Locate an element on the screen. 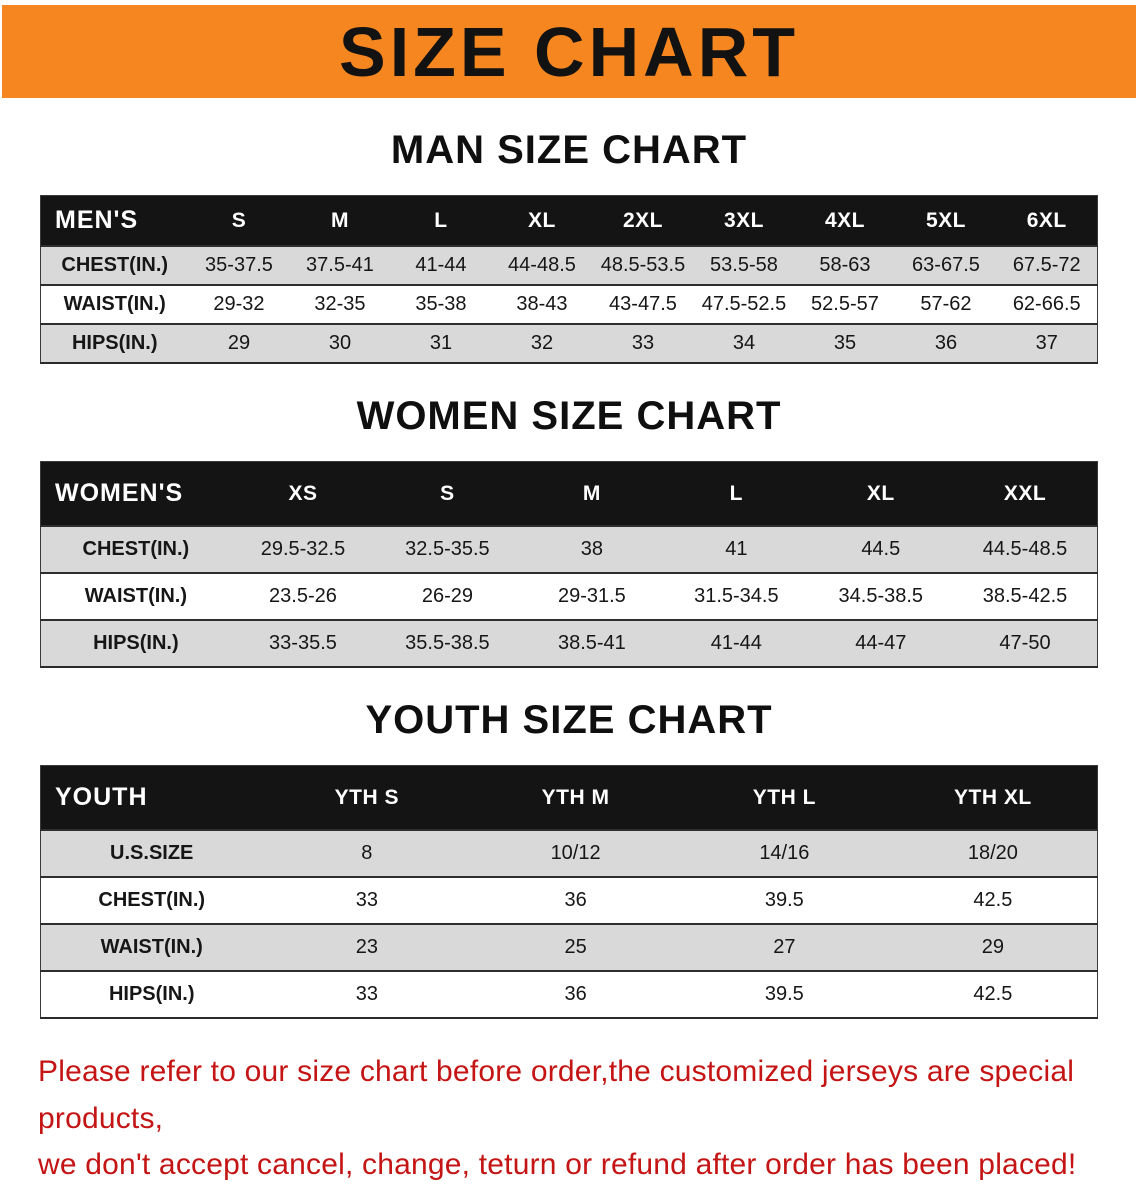 This screenshot has height=1199, width=1138. measurement-value: 30 is located at coordinates (340, 343).